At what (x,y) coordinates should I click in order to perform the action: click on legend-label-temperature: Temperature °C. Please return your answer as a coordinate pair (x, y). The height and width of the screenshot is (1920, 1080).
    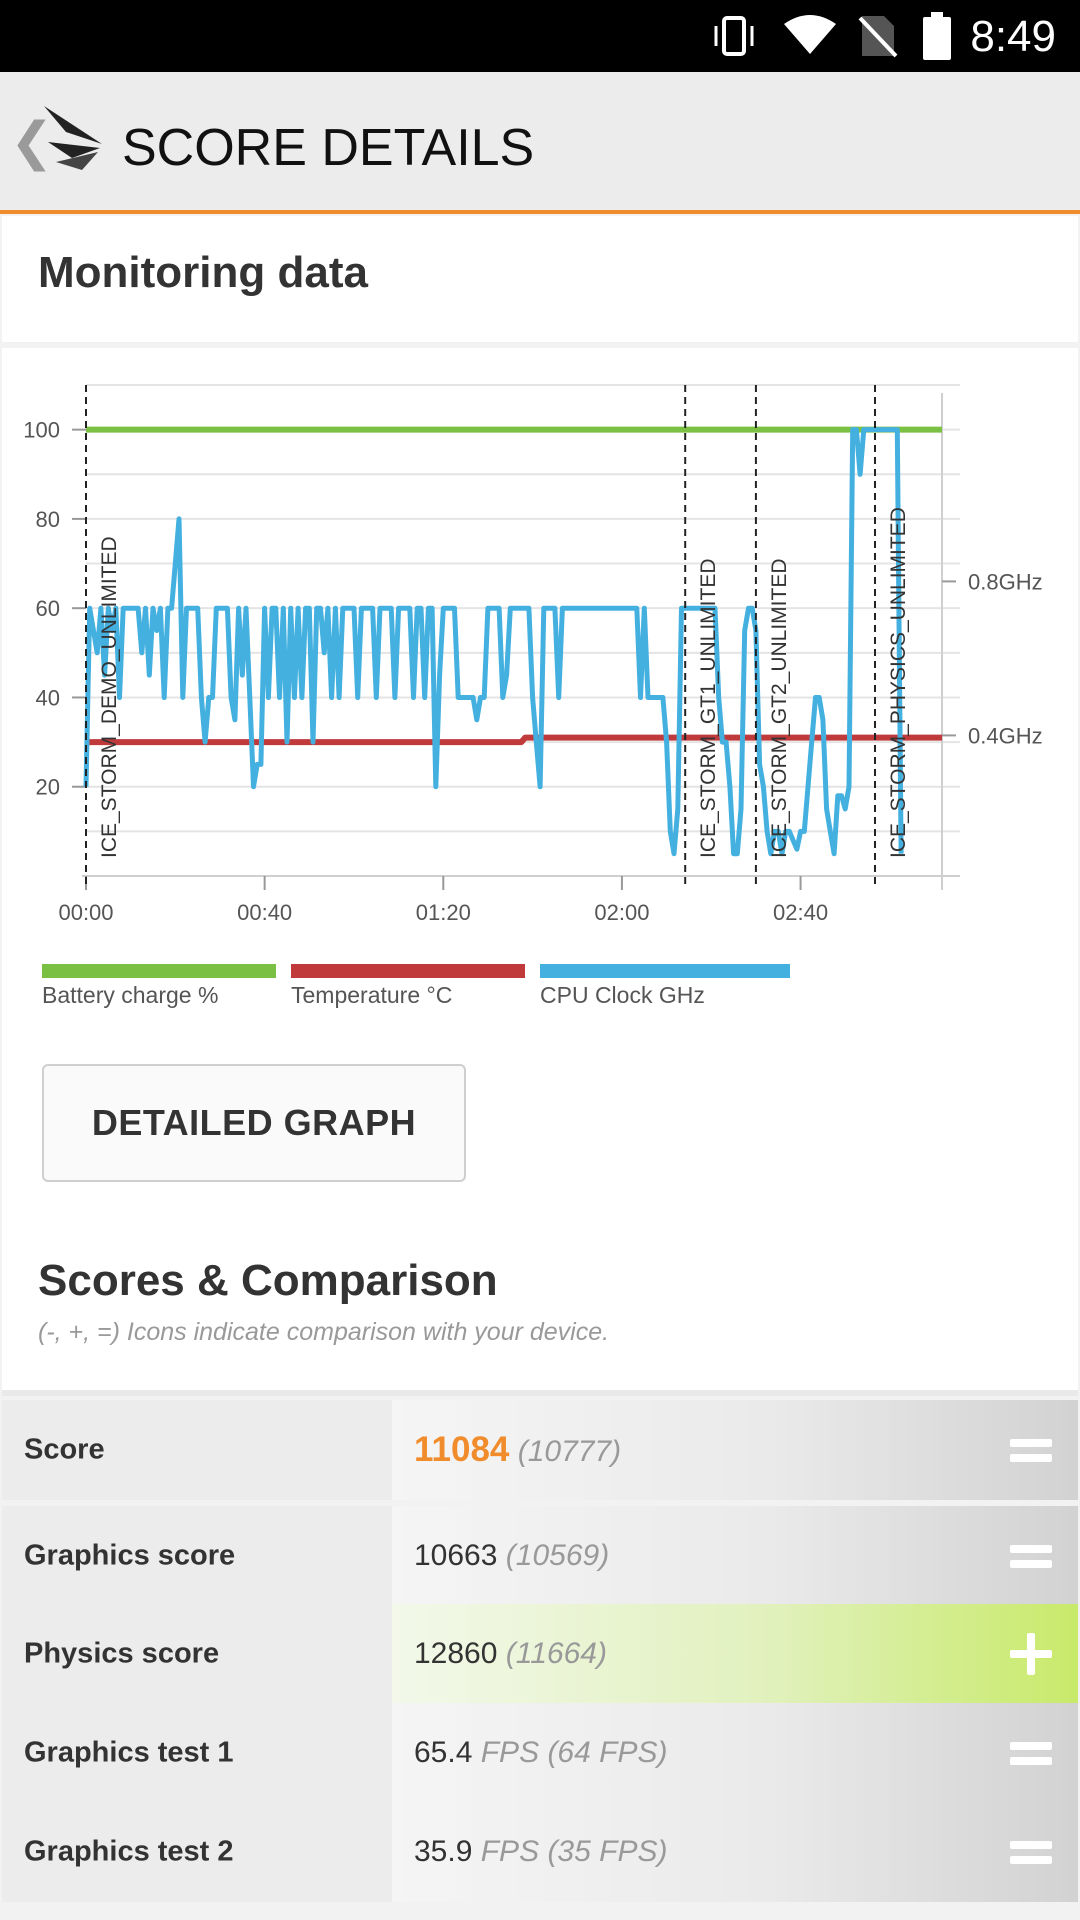
    Looking at the image, I should click on (372, 995).